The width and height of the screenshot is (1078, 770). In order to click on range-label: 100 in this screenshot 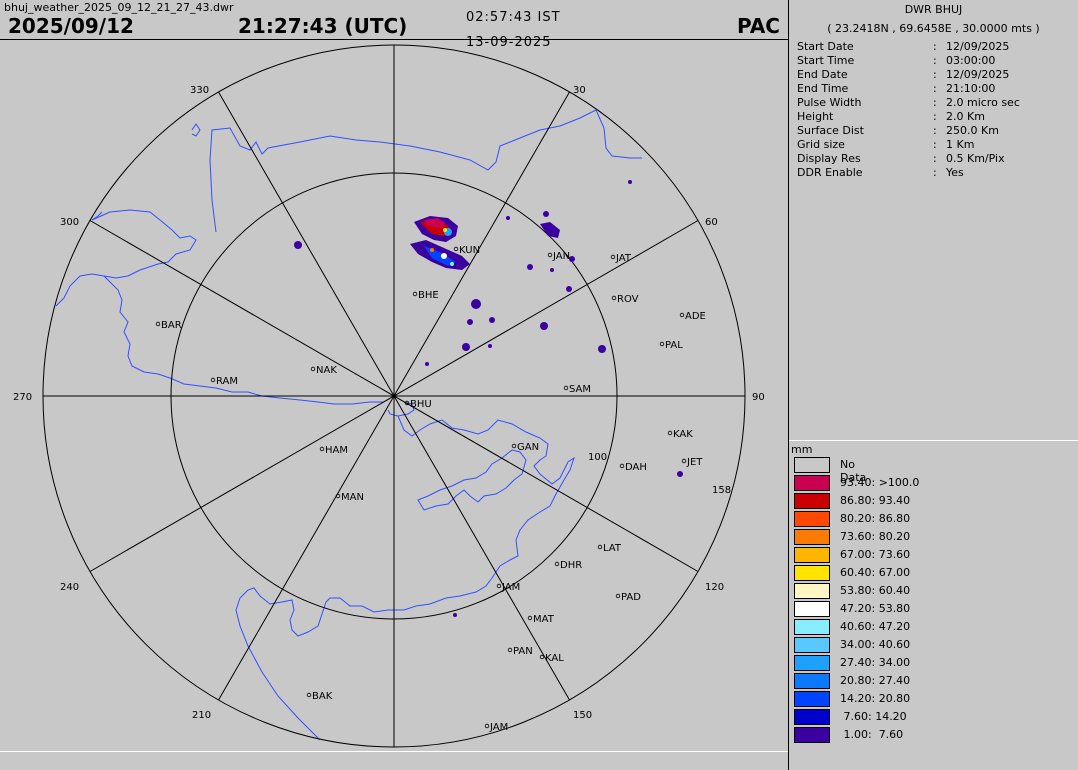, I will do `click(597, 457)`.